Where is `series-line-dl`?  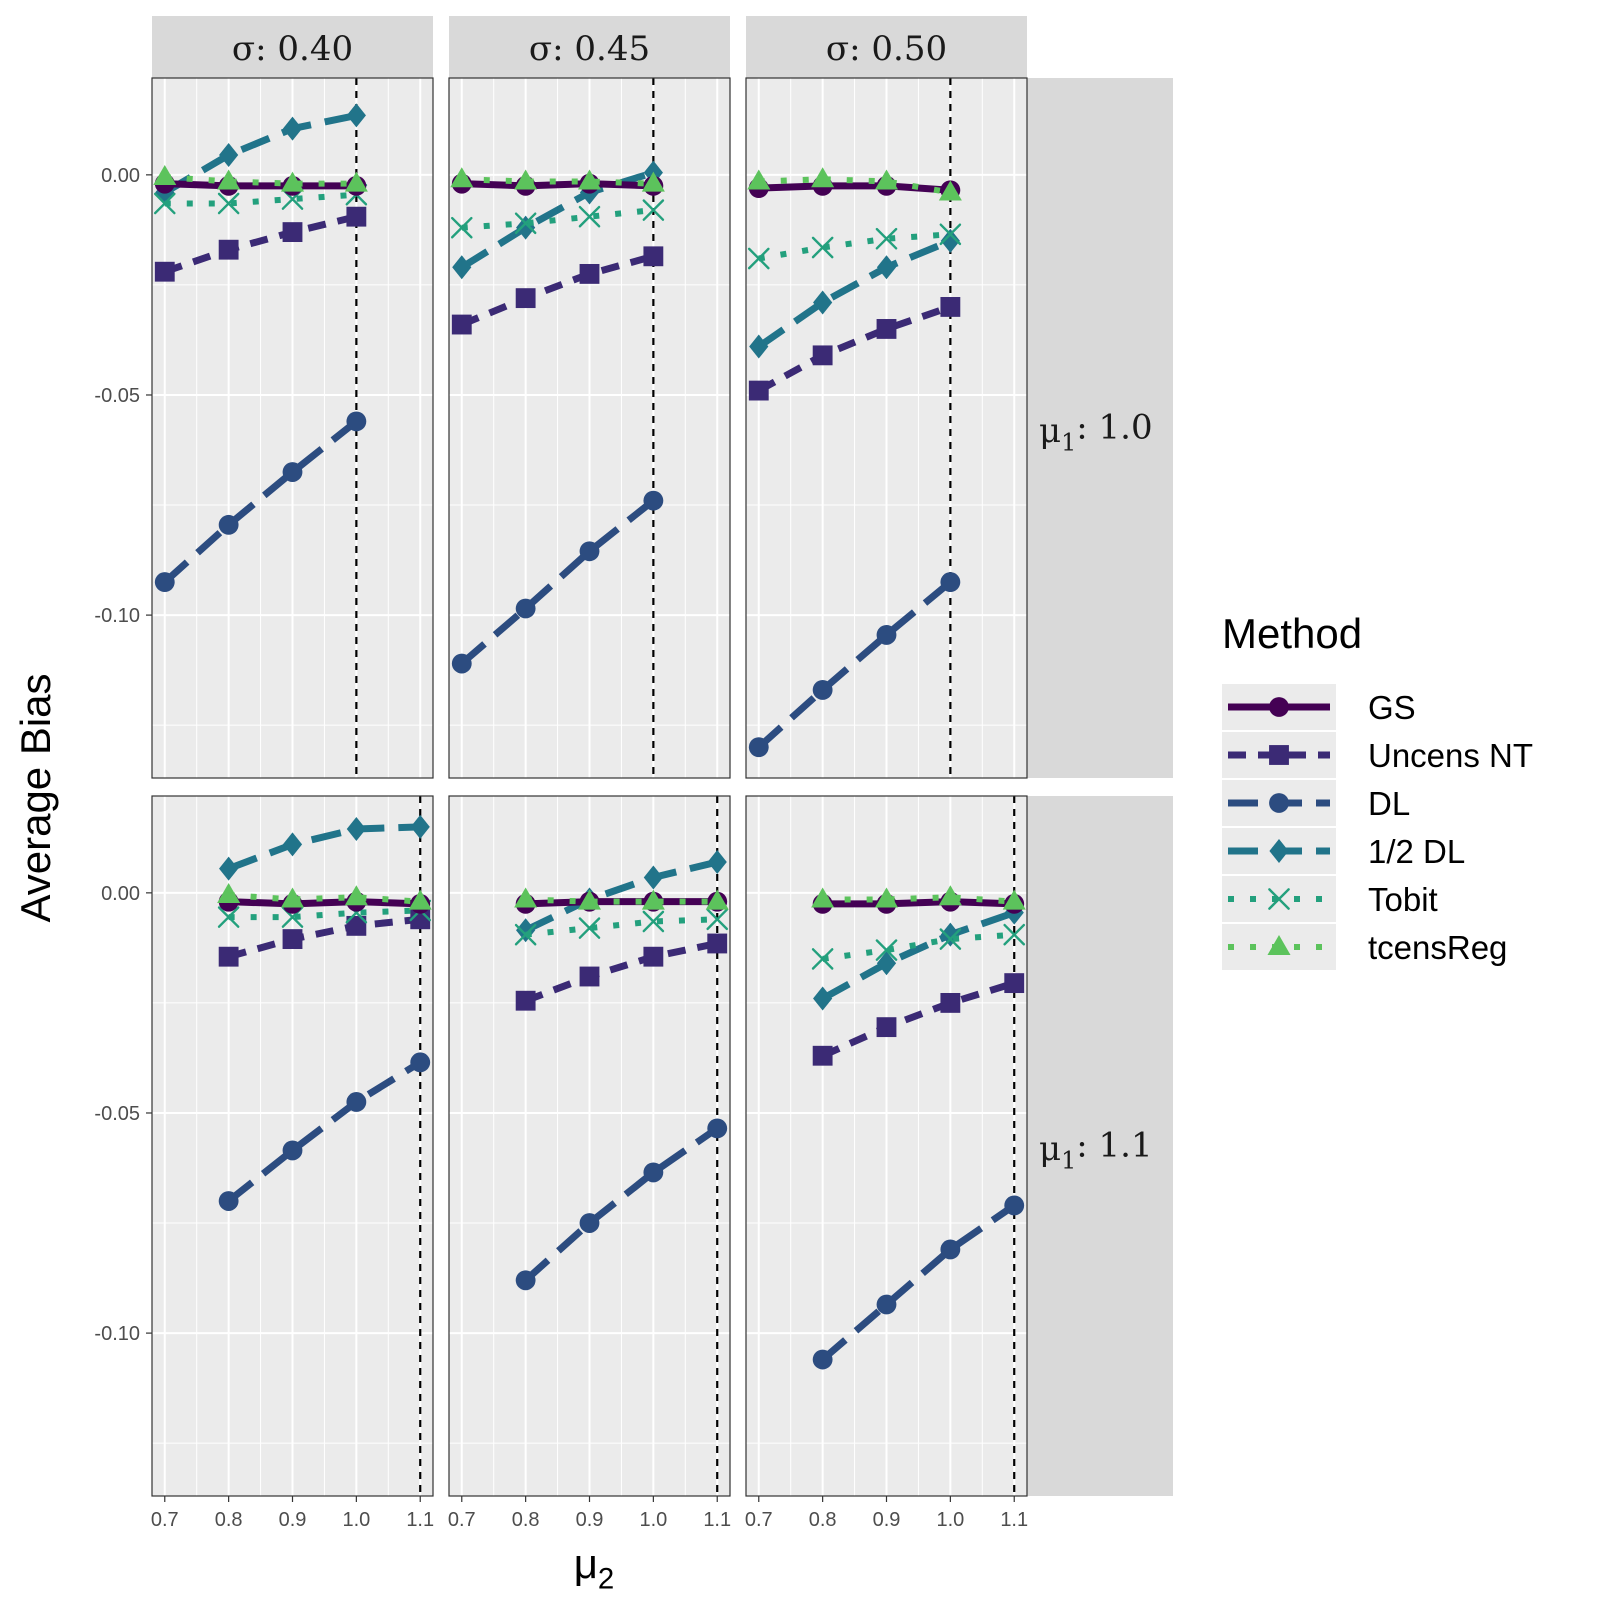 series-line-dl is located at coordinates (324, 1131).